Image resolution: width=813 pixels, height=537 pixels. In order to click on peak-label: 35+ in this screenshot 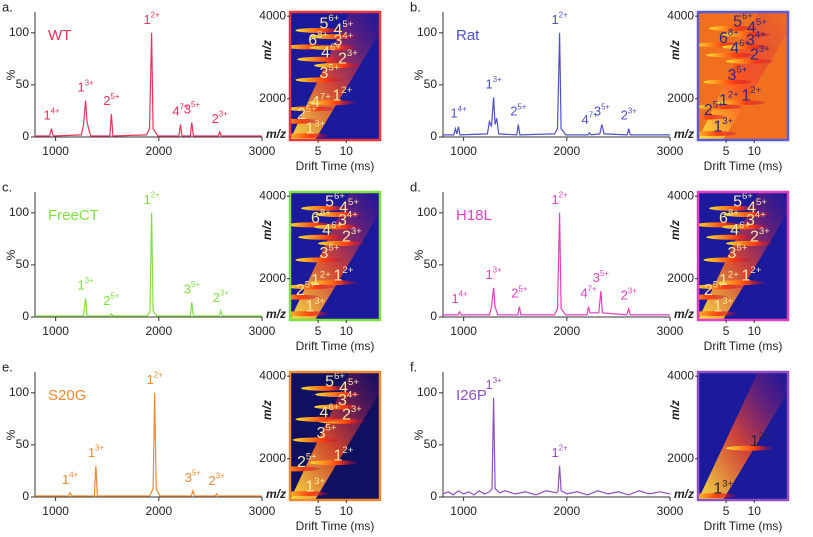, I will do `click(192, 108)`.